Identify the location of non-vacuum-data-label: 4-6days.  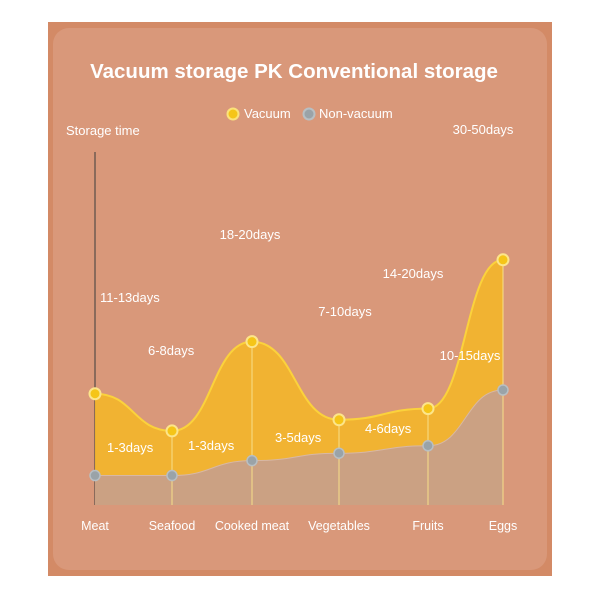
(388, 428).